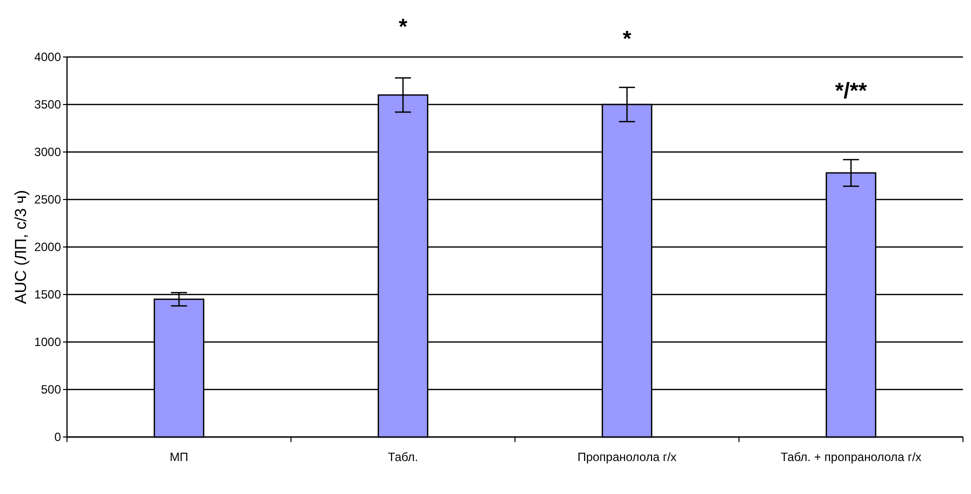 The image size is (971, 494). I want to click on annotation: */**, so click(851, 90).